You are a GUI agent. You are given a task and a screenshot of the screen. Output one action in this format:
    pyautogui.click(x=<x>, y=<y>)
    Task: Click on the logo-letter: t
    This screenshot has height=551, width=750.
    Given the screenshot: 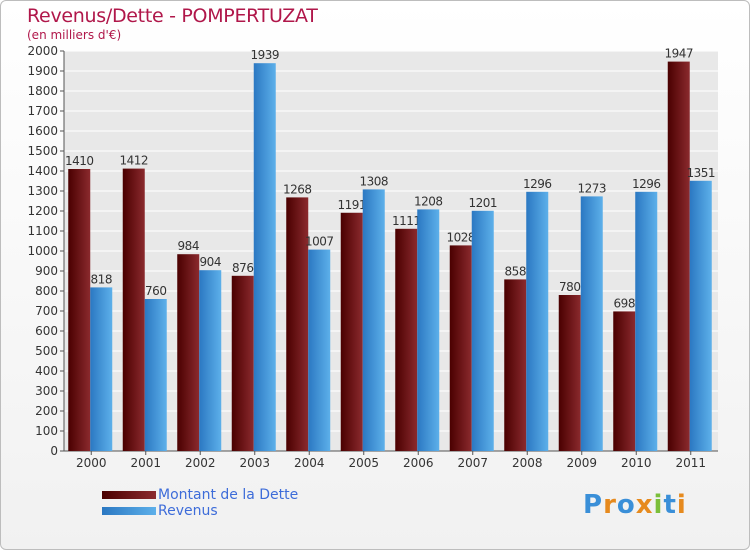 What is the action you would take?
    pyautogui.click(x=670, y=505)
    